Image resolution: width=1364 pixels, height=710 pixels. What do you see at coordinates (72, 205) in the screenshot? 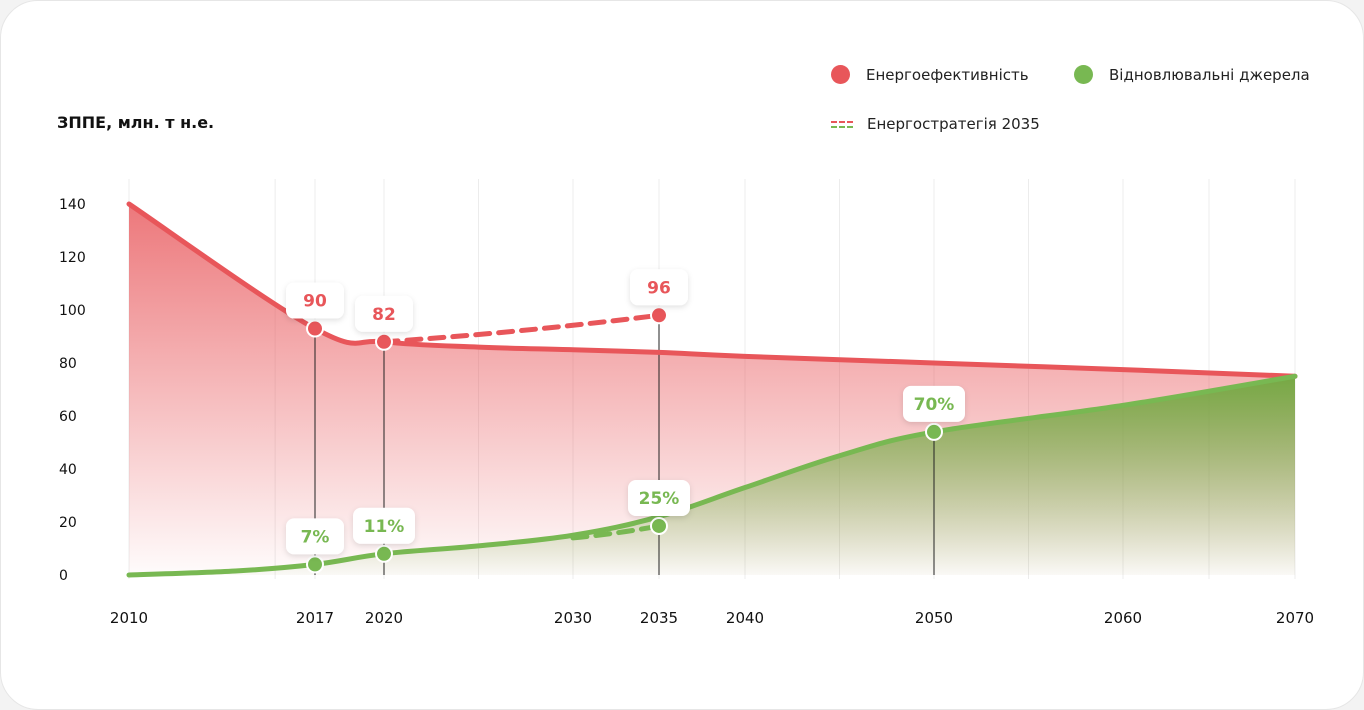
I see `y-tick-label: 140` at bounding box center [72, 205].